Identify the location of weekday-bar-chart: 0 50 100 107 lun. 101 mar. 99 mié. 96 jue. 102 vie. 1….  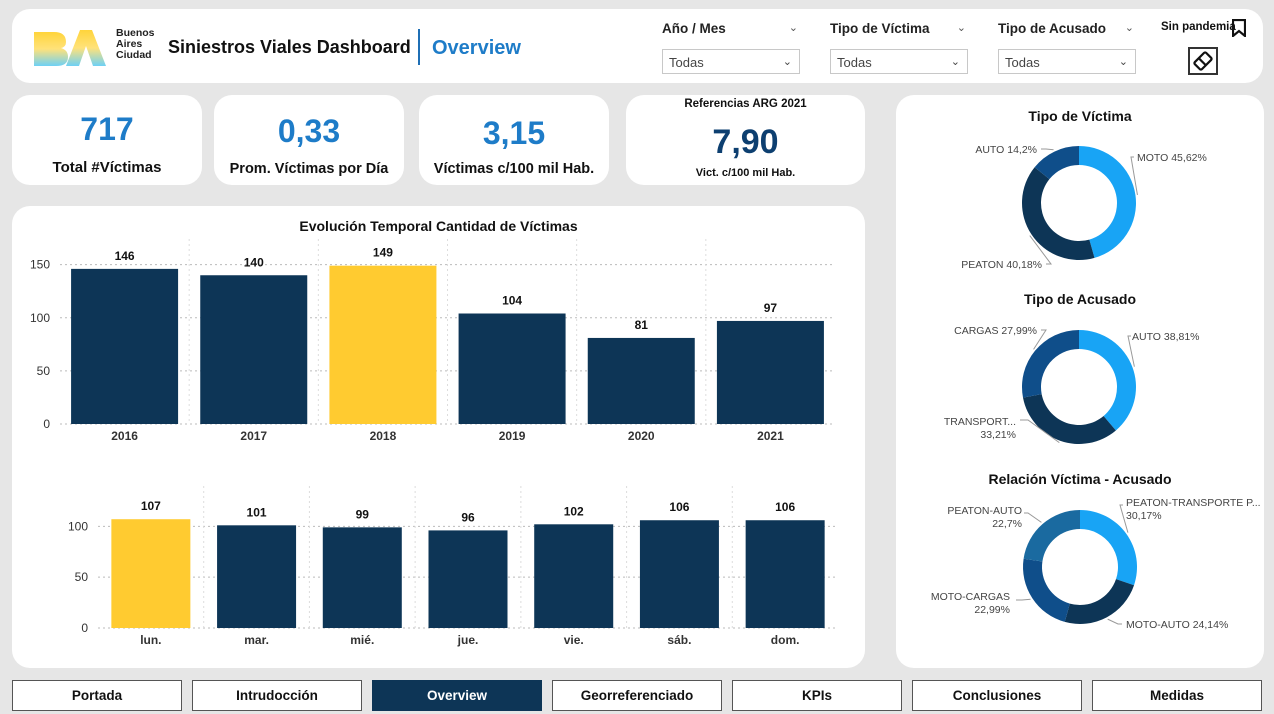
(453, 566).